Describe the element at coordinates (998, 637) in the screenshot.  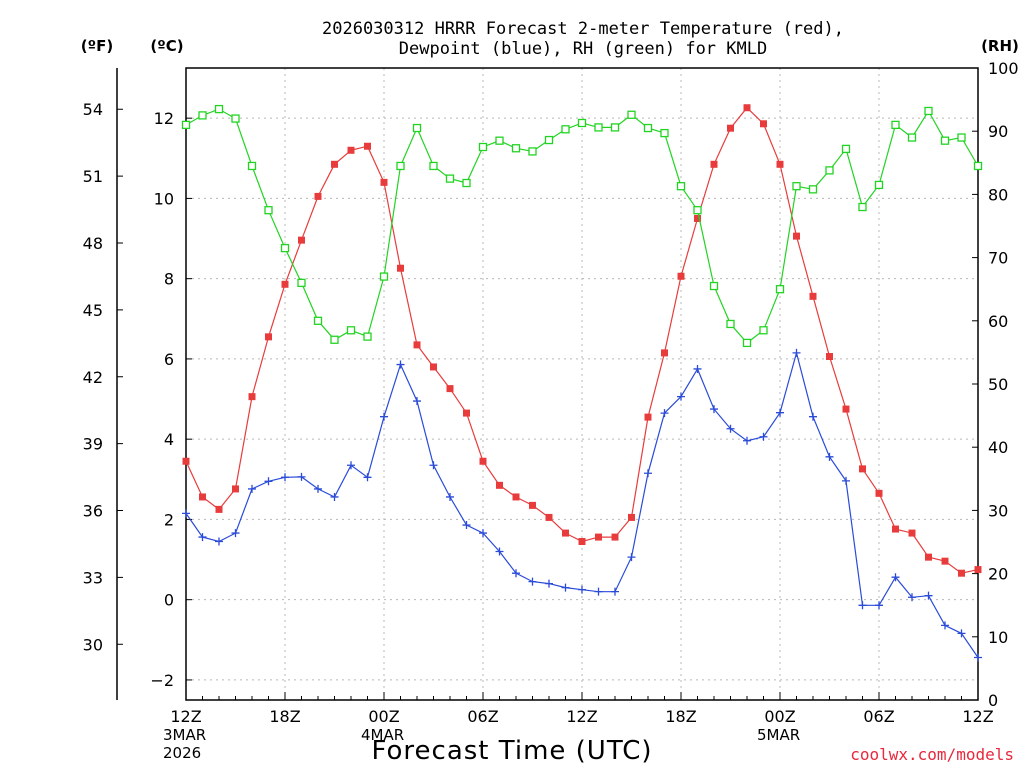
I see `rh-tick-label: 10` at that location.